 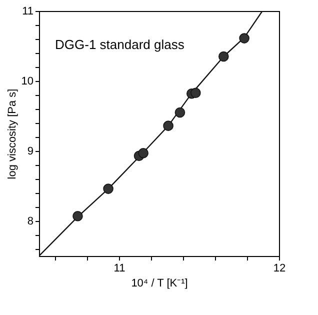 What do you see at coordinates (159, 284) in the screenshot?
I see `x-axis-title: 10⁴ / T [K⁻¹]` at bounding box center [159, 284].